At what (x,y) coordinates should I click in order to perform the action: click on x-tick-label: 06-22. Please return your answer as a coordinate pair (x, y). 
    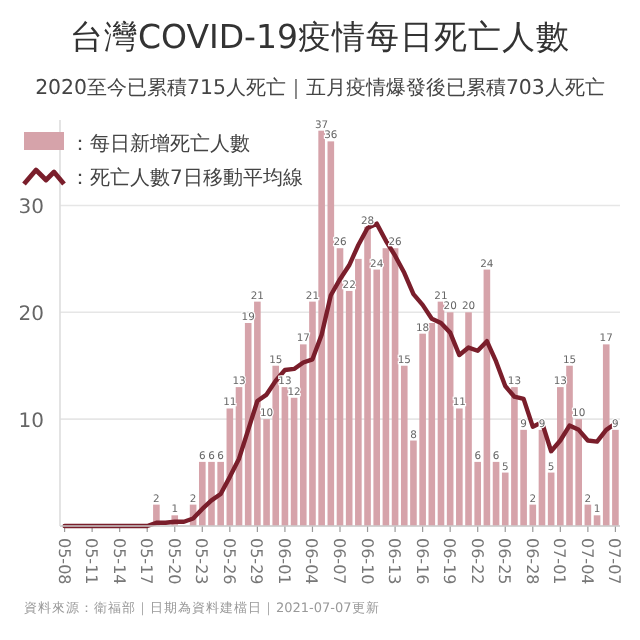
    Looking at the image, I should click on (476, 561).